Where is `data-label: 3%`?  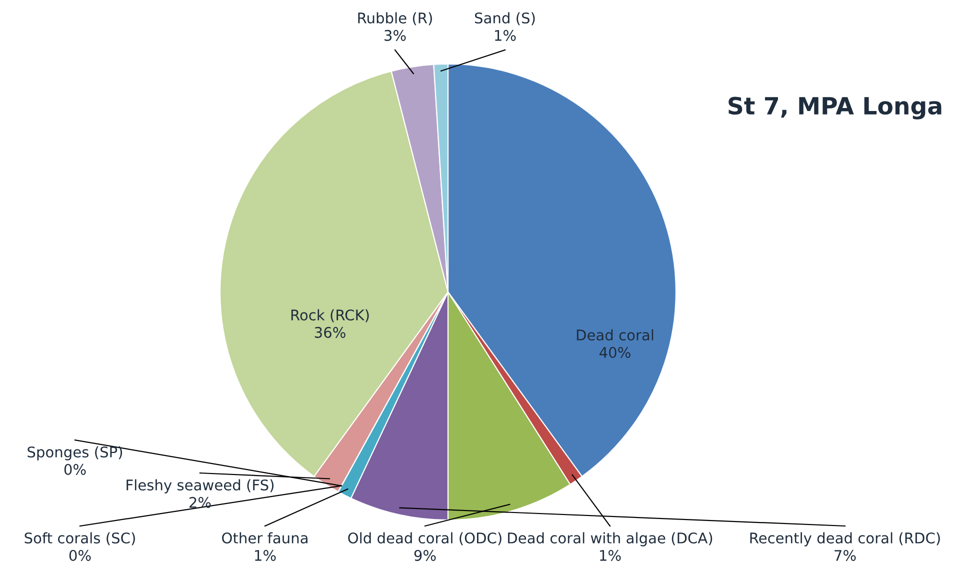
data-label: 3% is located at coordinates (395, 35).